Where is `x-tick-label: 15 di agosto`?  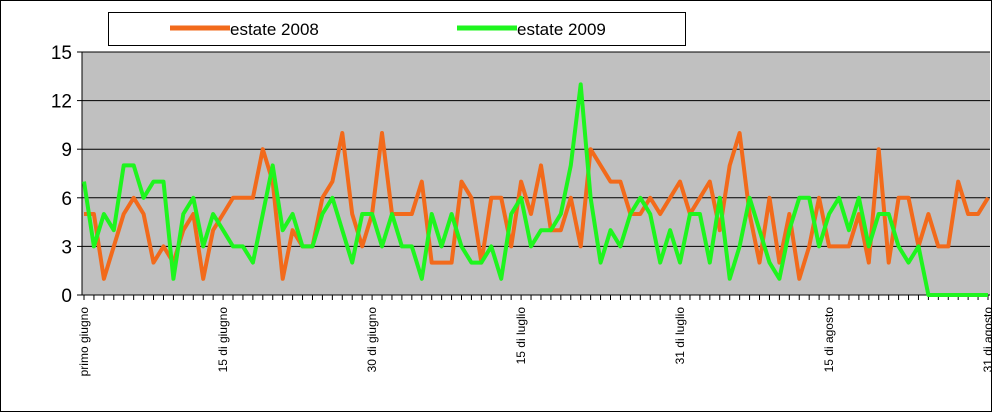 x-tick-label: 15 di agosto is located at coordinates (829, 340).